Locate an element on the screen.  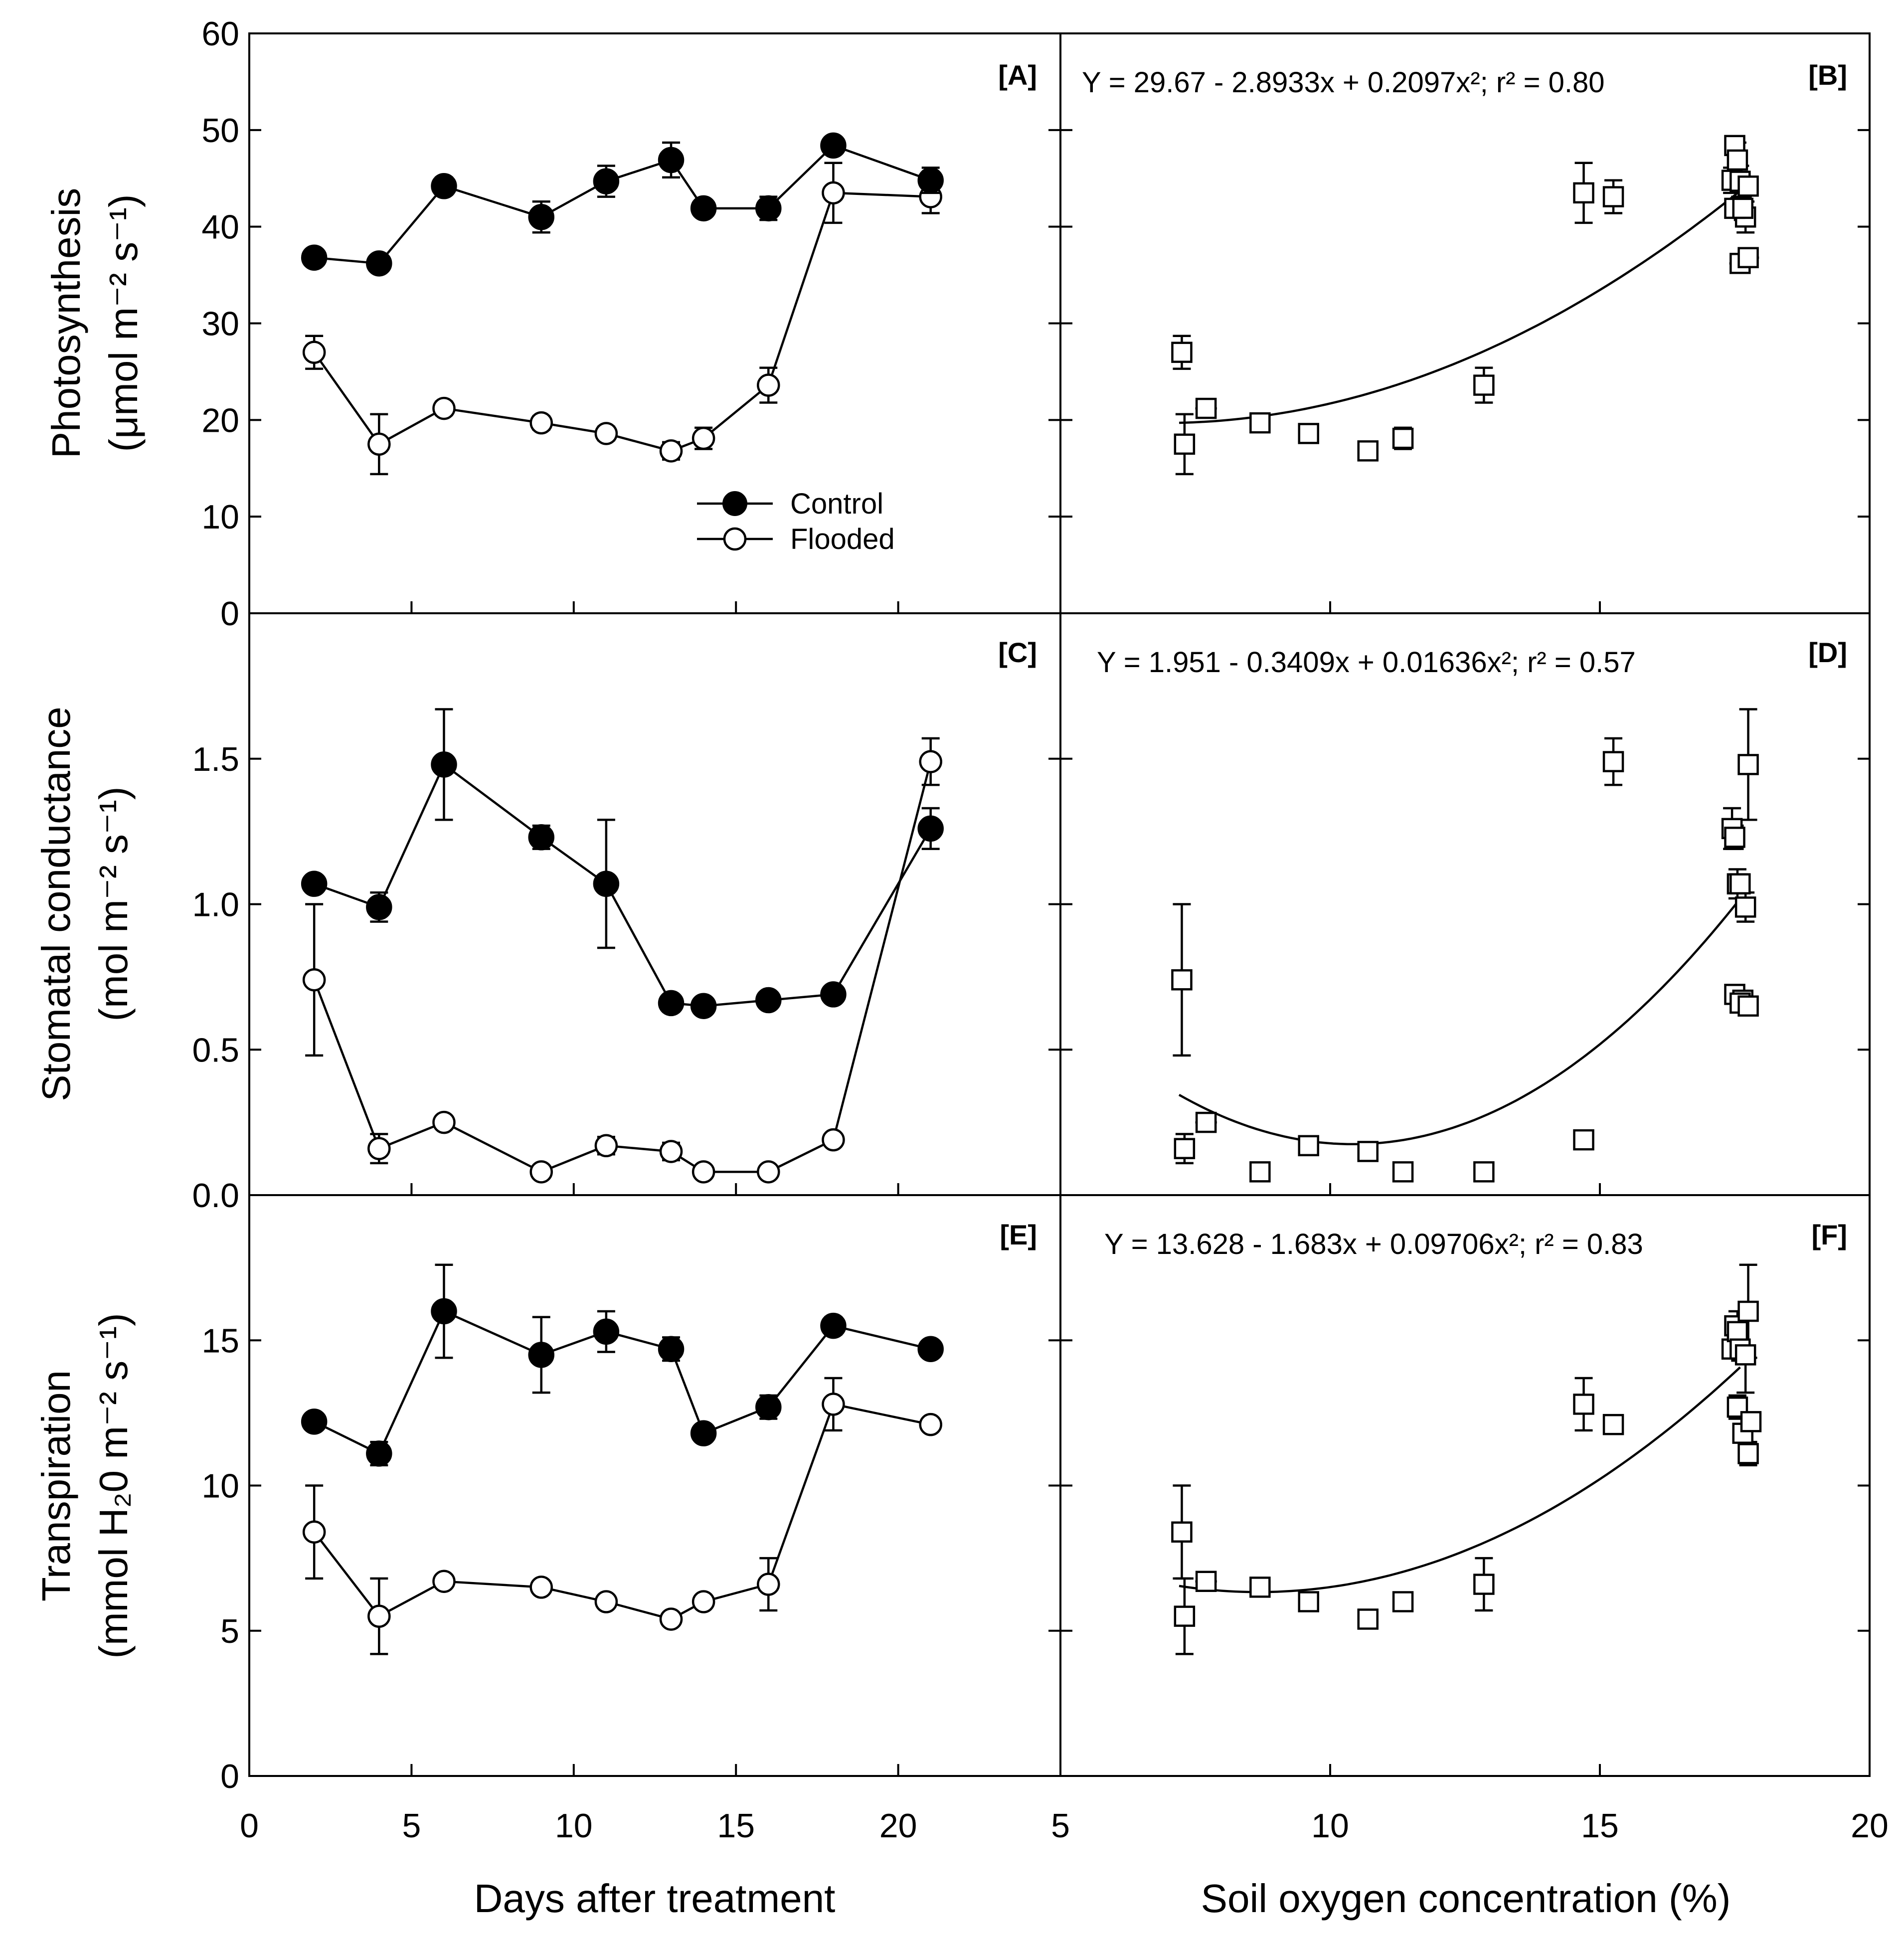
legend-control-marker is located at coordinates (735, 503).